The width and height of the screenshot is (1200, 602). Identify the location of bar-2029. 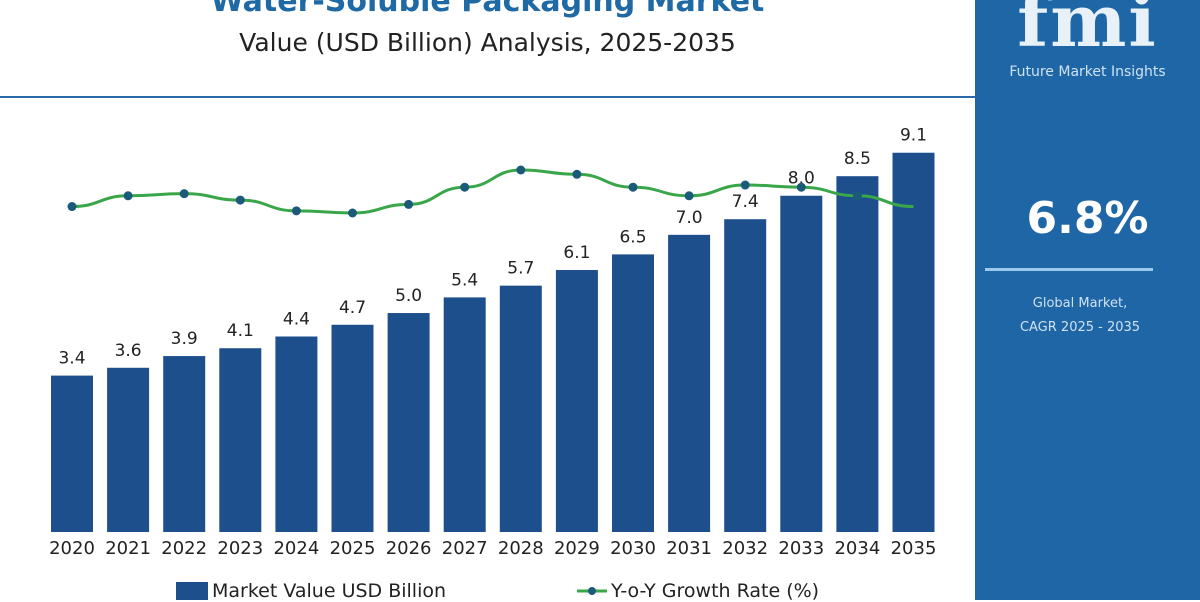
(576, 401).